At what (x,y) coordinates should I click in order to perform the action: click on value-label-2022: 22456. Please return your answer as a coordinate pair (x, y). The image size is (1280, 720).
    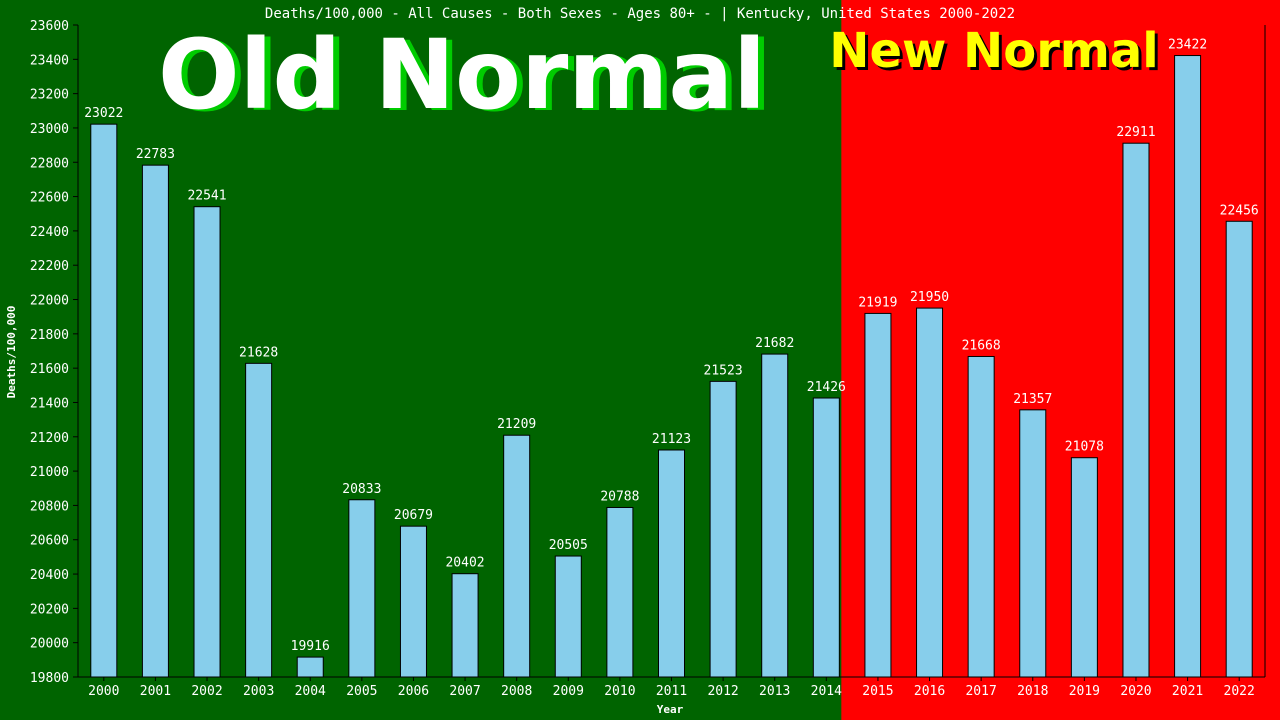
    Looking at the image, I should click on (1239, 210).